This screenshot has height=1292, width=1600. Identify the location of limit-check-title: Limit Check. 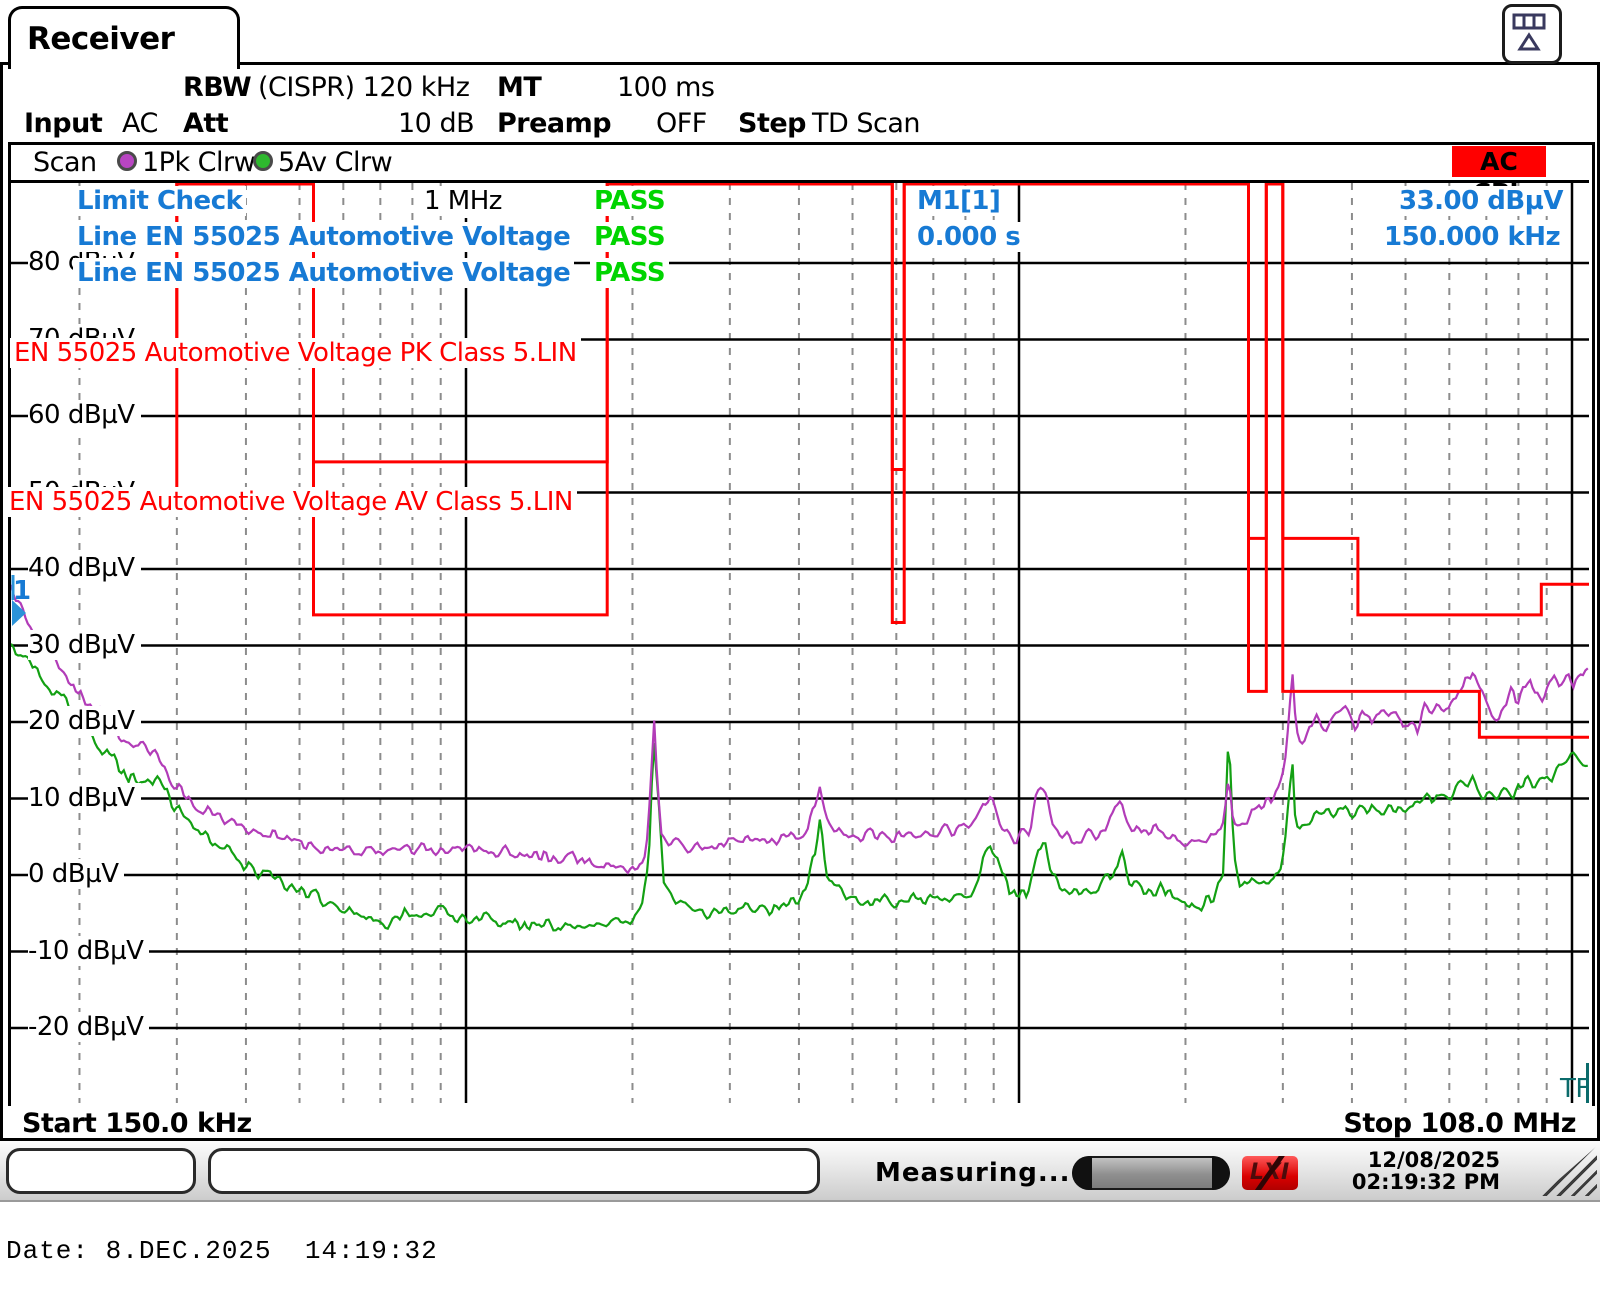
(160, 201).